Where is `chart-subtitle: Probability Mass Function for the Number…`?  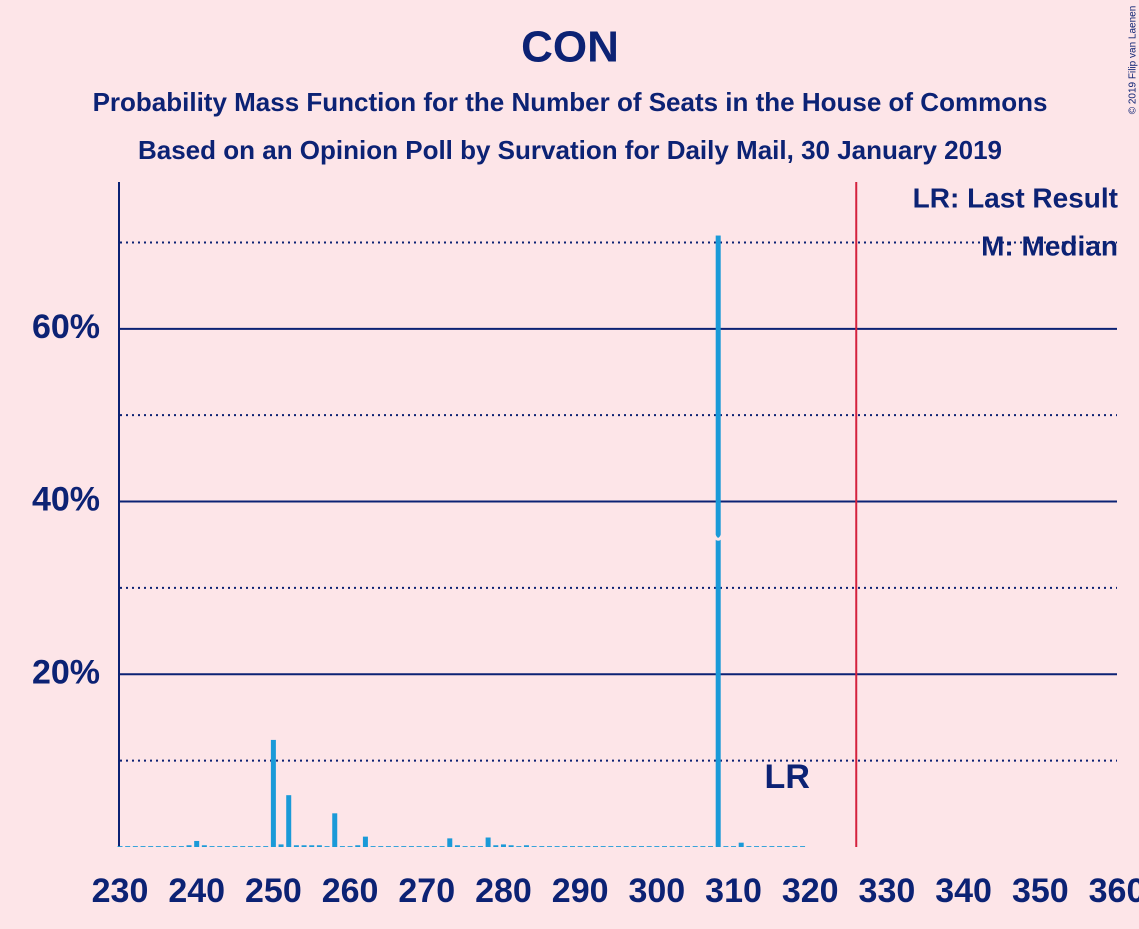 chart-subtitle: Probability Mass Function for the Number… is located at coordinates (570, 102).